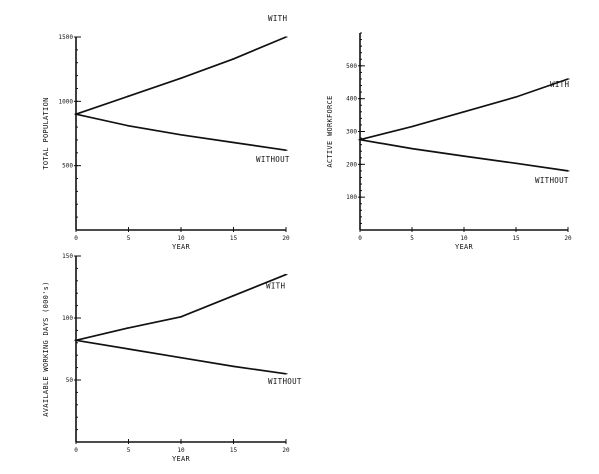 This screenshot has height=474, width=599. What do you see at coordinates (351, 99) in the screenshot?
I see `y-tick-label: 400` at bounding box center [351, 99].